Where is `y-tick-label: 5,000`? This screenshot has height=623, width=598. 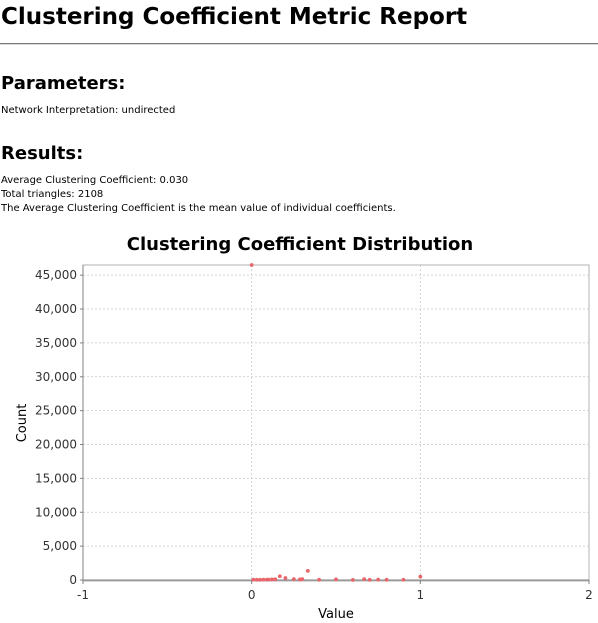
y-tick-label: 5,000 is located at coordinates (60, 546).